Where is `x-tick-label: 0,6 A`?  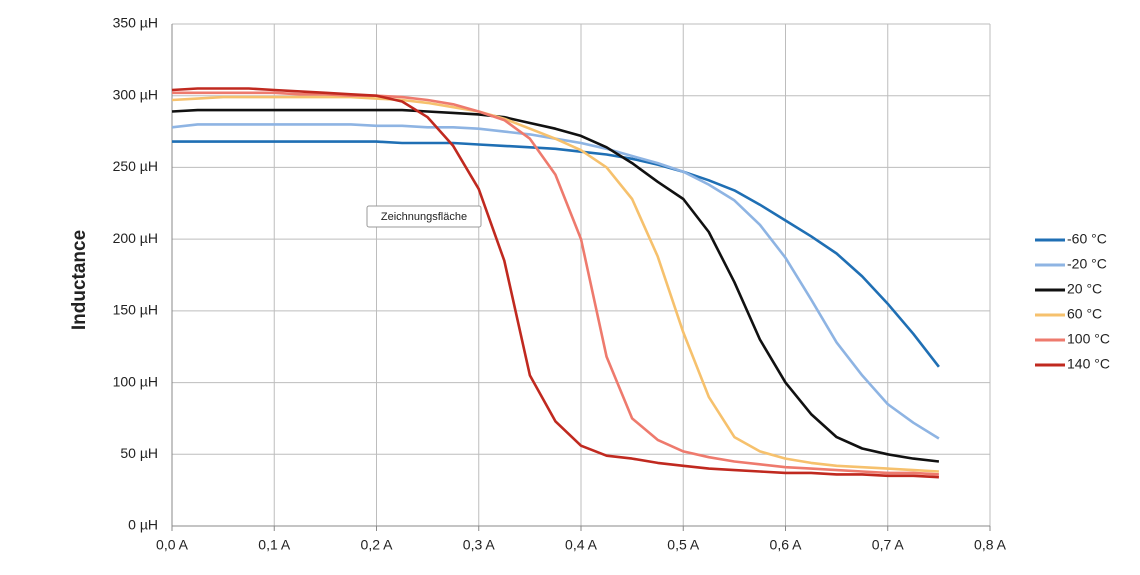
x-tick-label: 0,6 A is located at coordinates (786, 545).